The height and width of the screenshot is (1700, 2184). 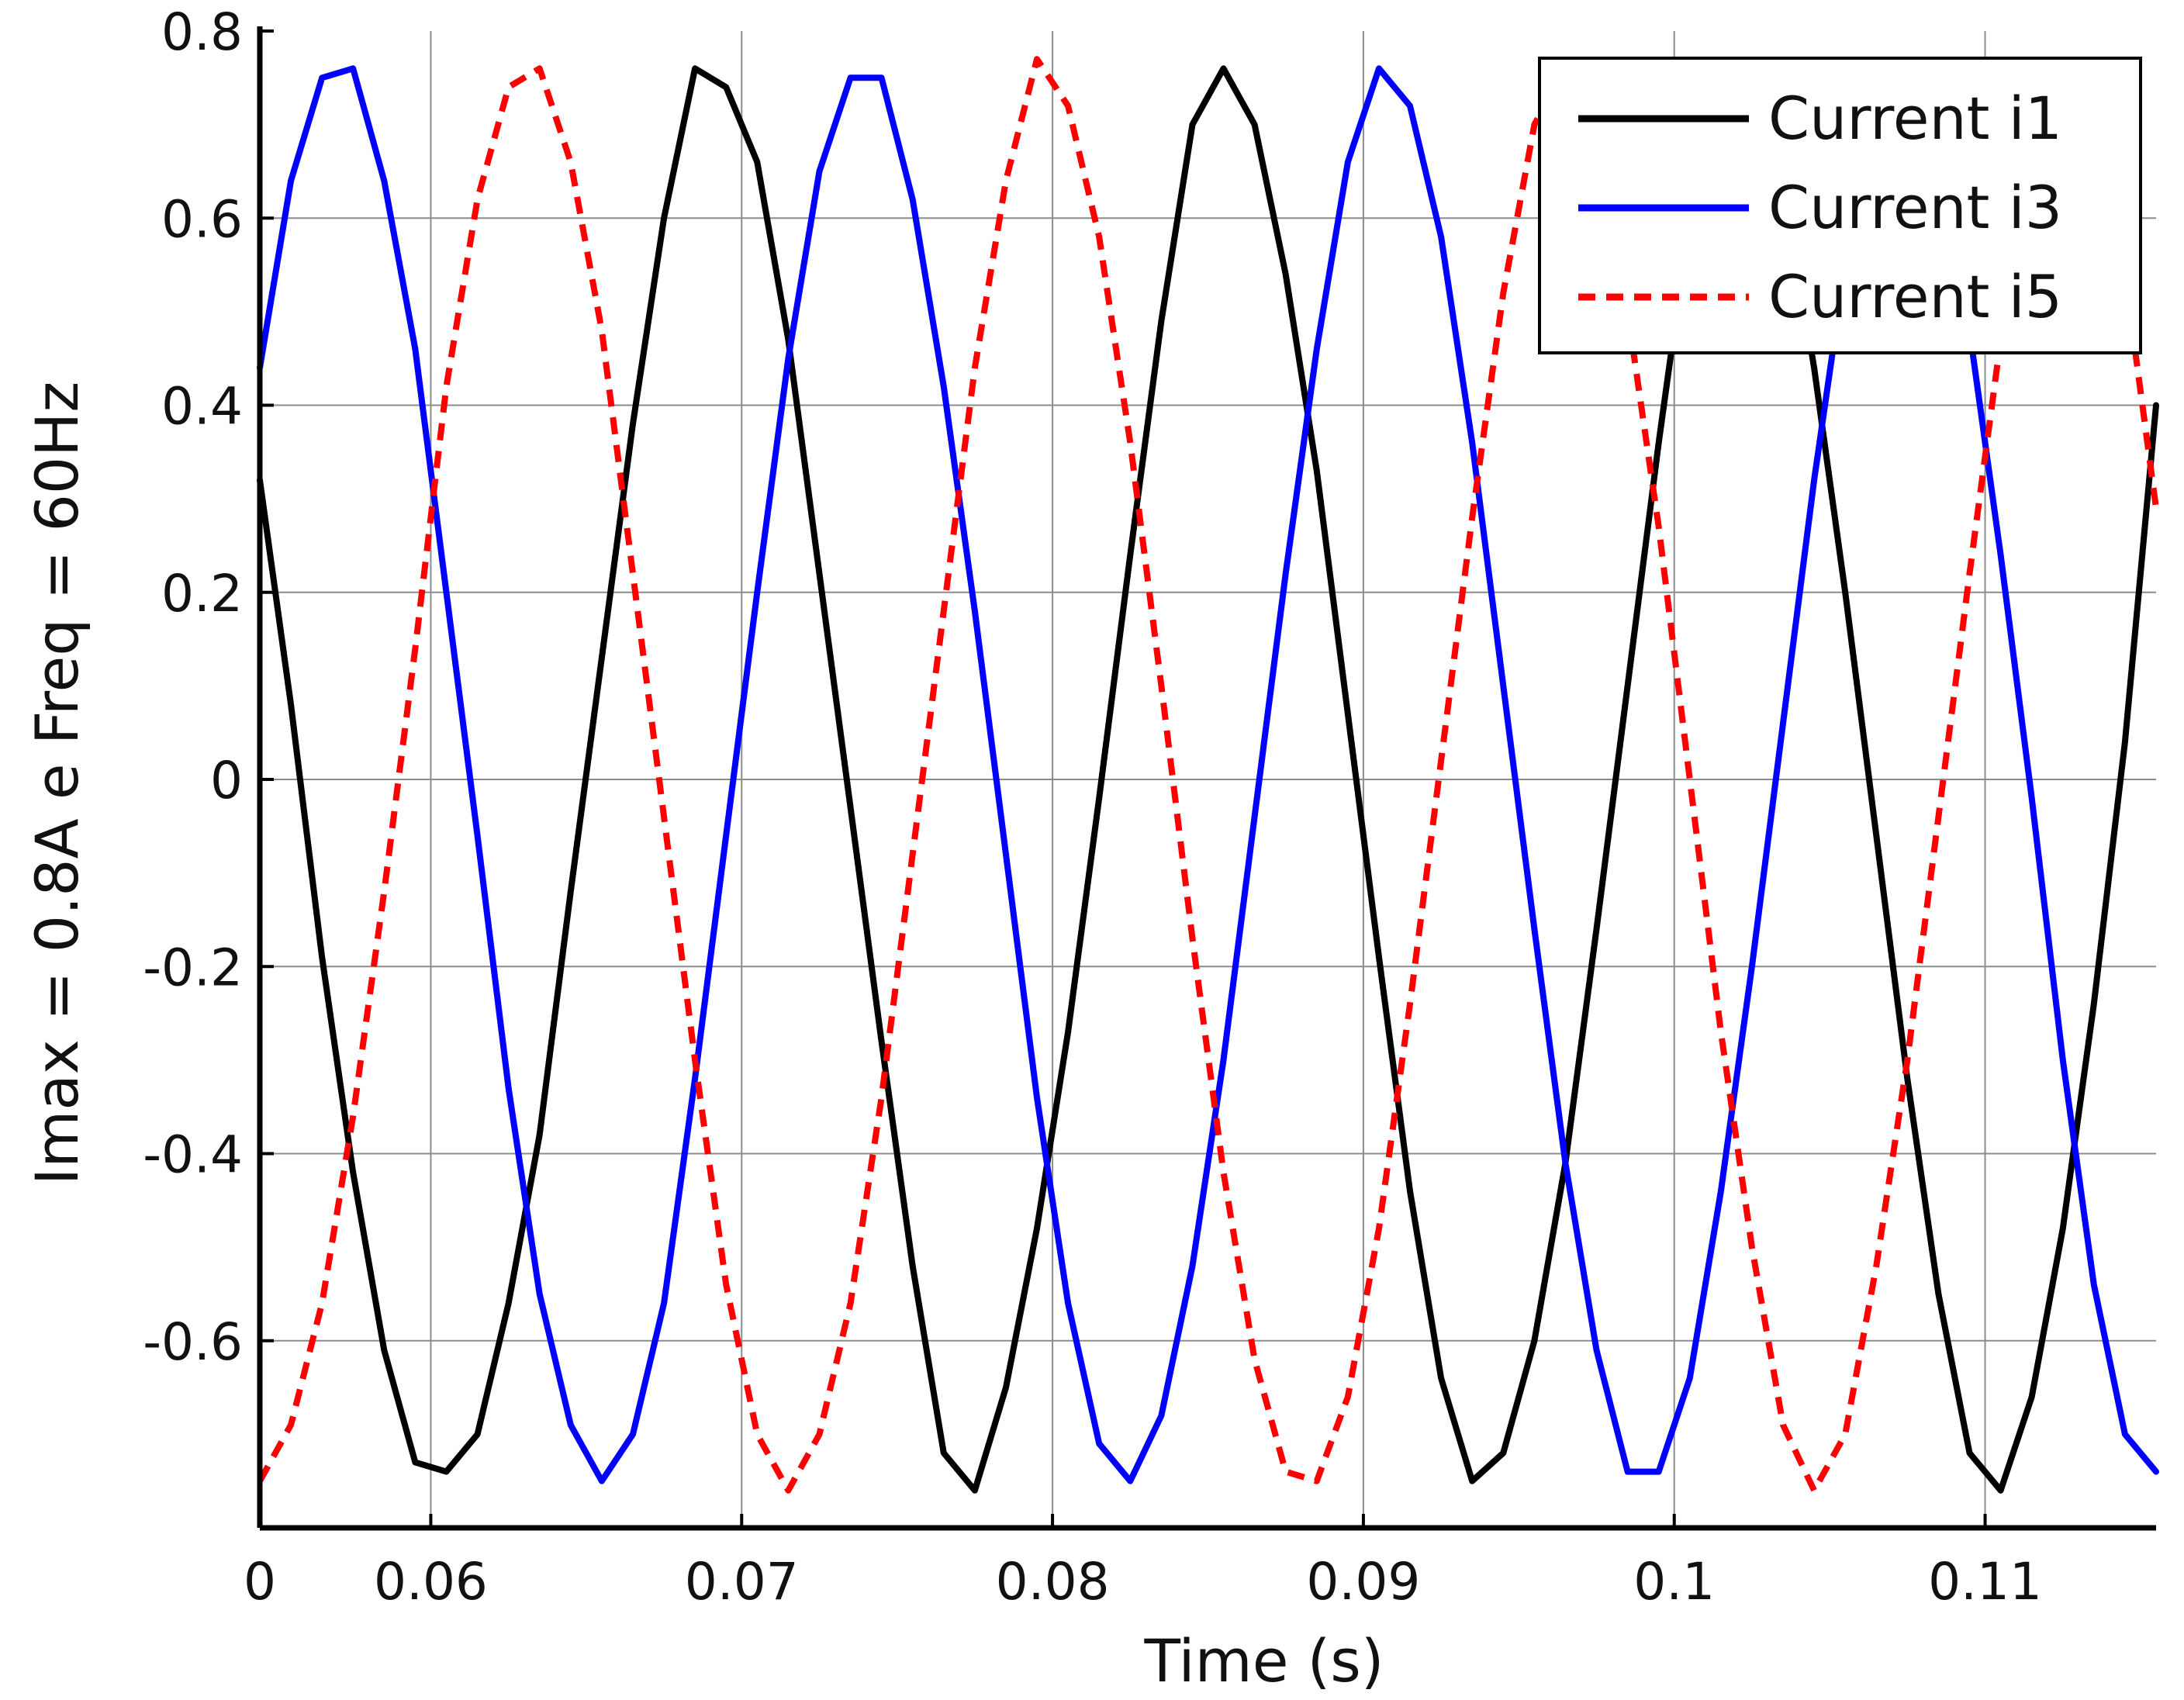 I want to click on y-tick-label: 0.6, so click(x=202, y=219).